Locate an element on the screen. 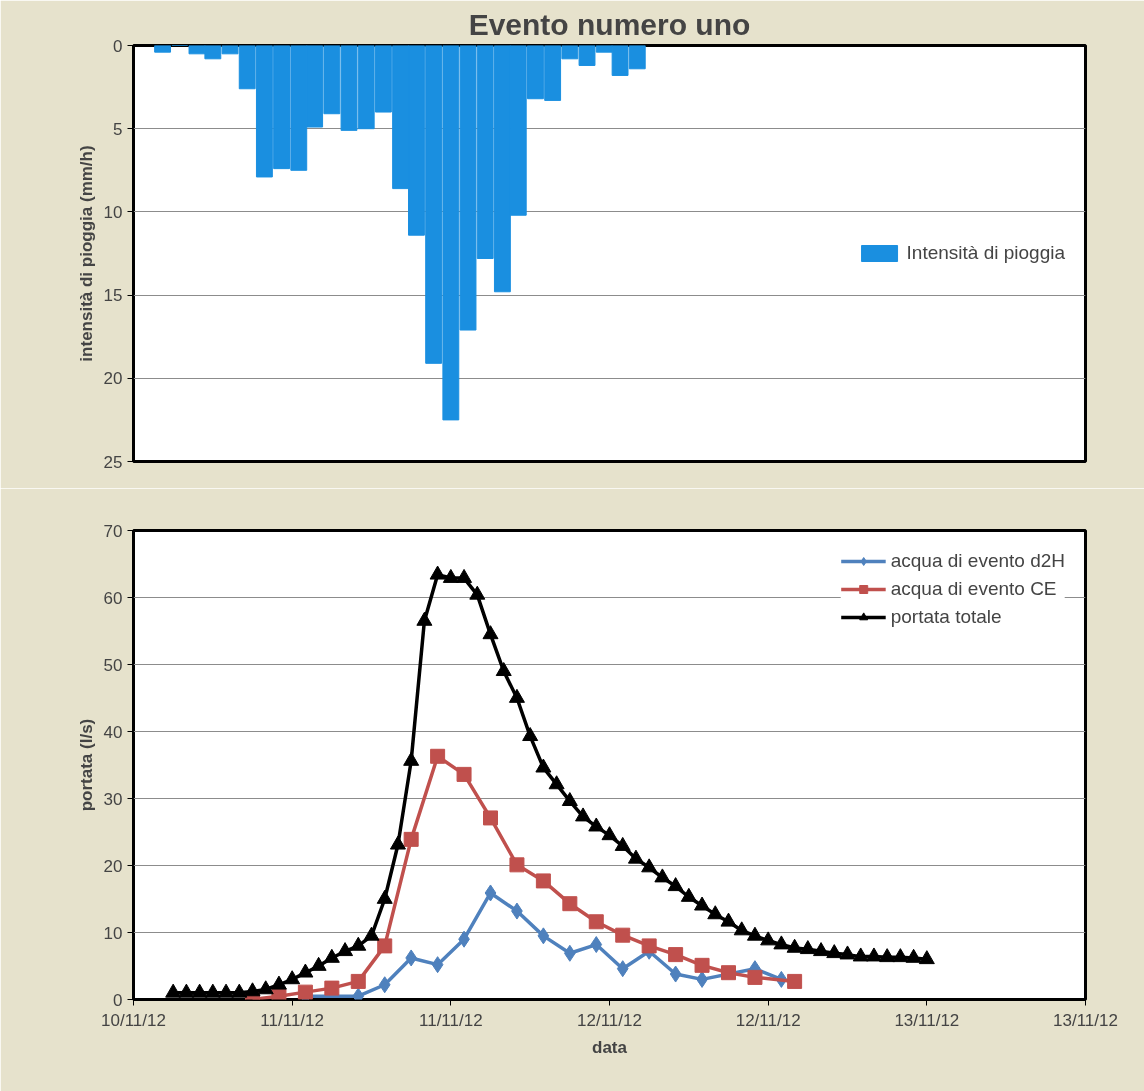  y-tick-label: 70 is located at coordinates (113, 531).